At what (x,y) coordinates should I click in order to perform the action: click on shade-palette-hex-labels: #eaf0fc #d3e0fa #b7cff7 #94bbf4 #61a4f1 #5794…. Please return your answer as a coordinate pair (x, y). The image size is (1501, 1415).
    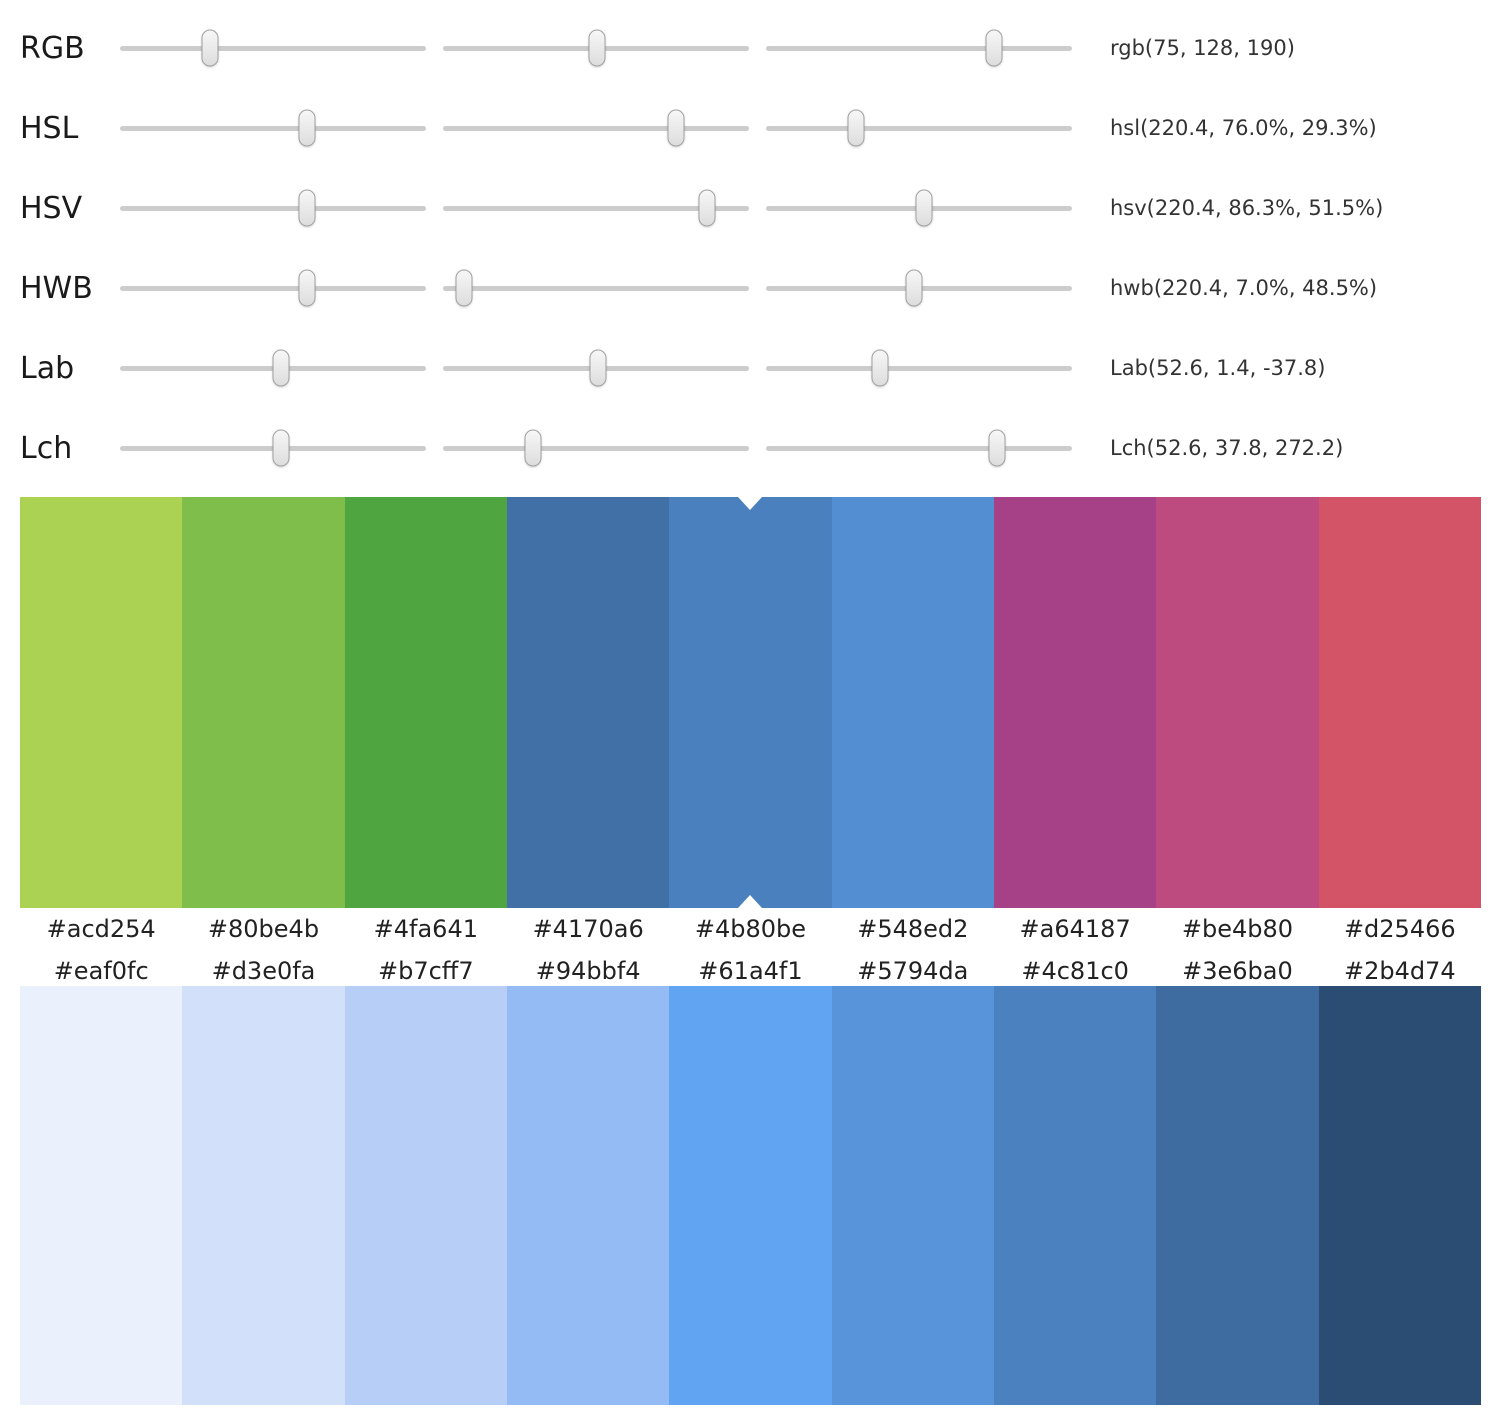
    Looking at the image, I should click on (750, 971).